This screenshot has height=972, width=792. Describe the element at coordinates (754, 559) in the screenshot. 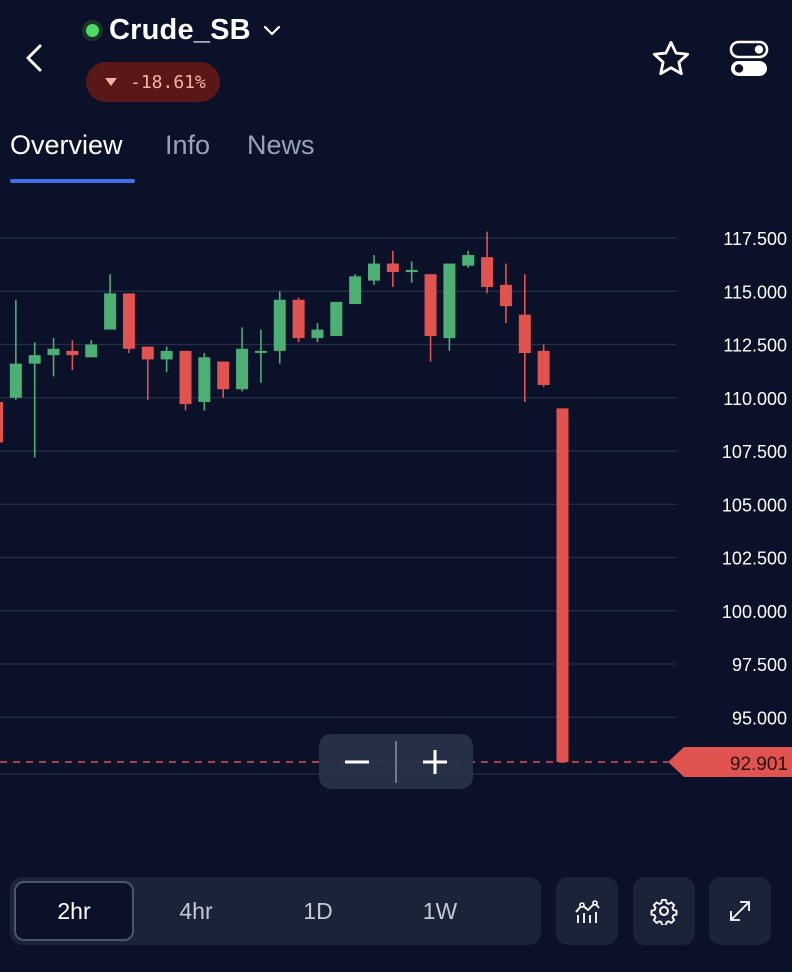

I see `y-tick-label: 102.500` at that location.